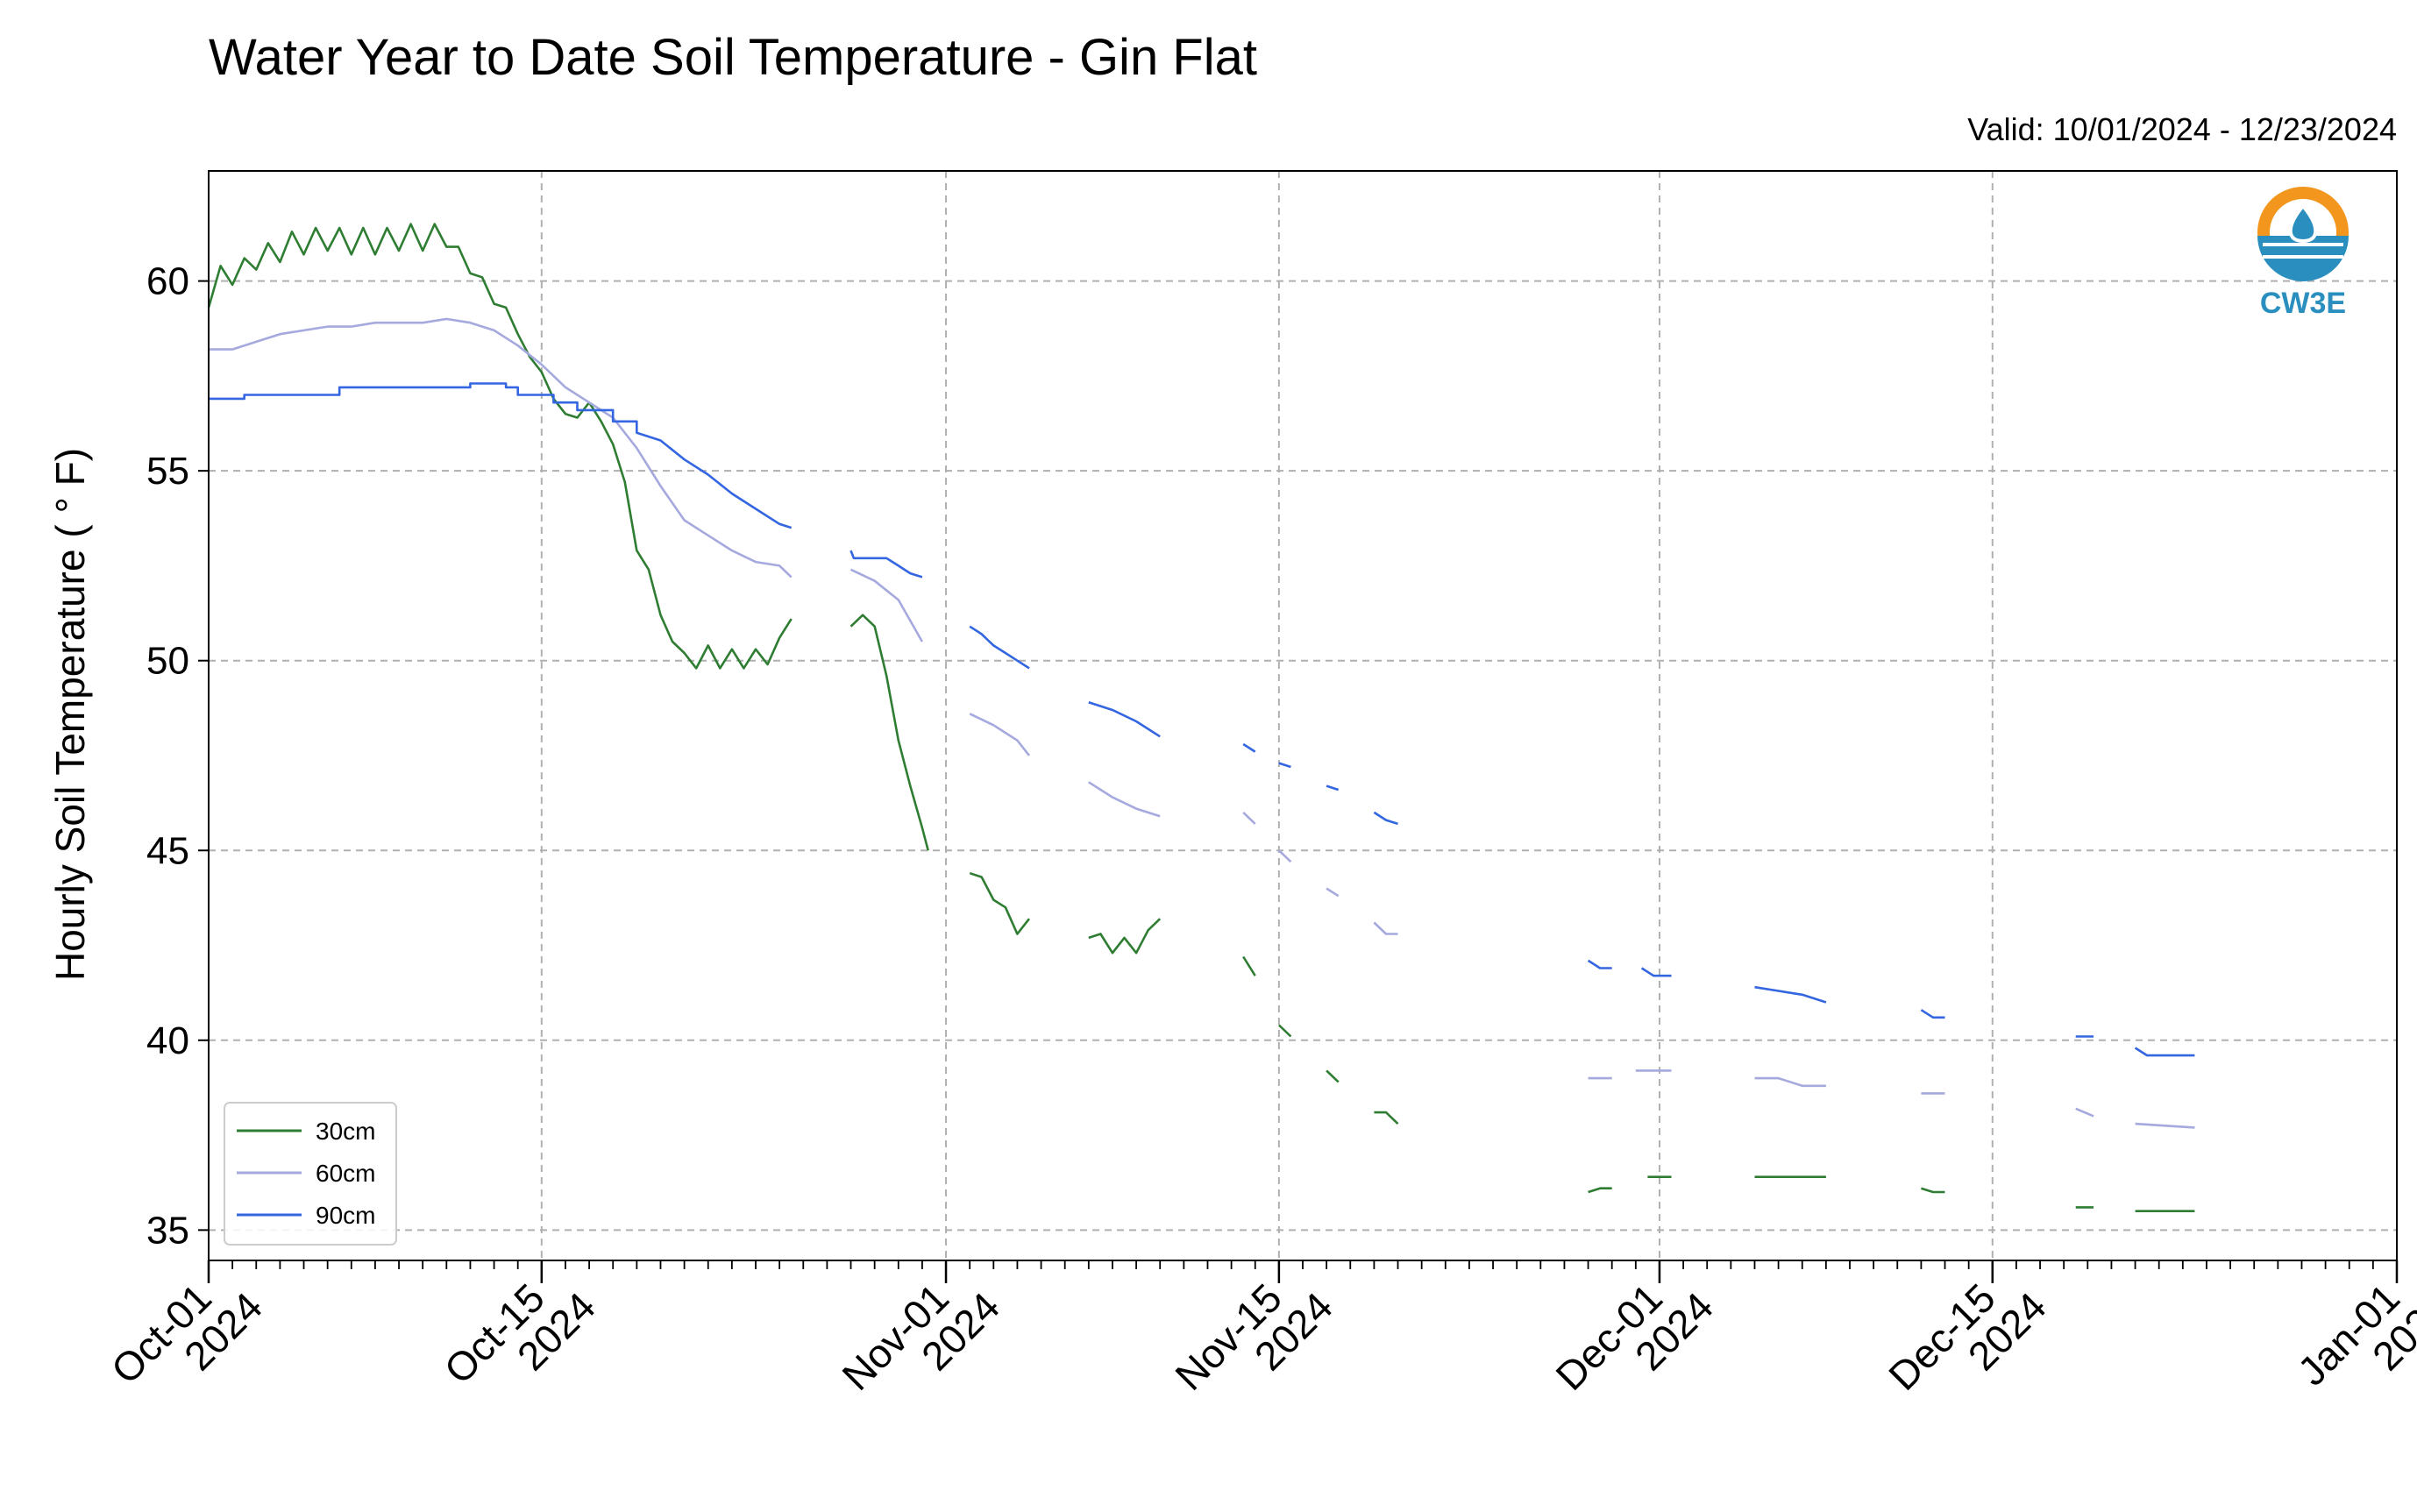 The height and width of the screenshot is (1512, 2417). I want to click on logo-text: CW3E, so click(2303, 303).